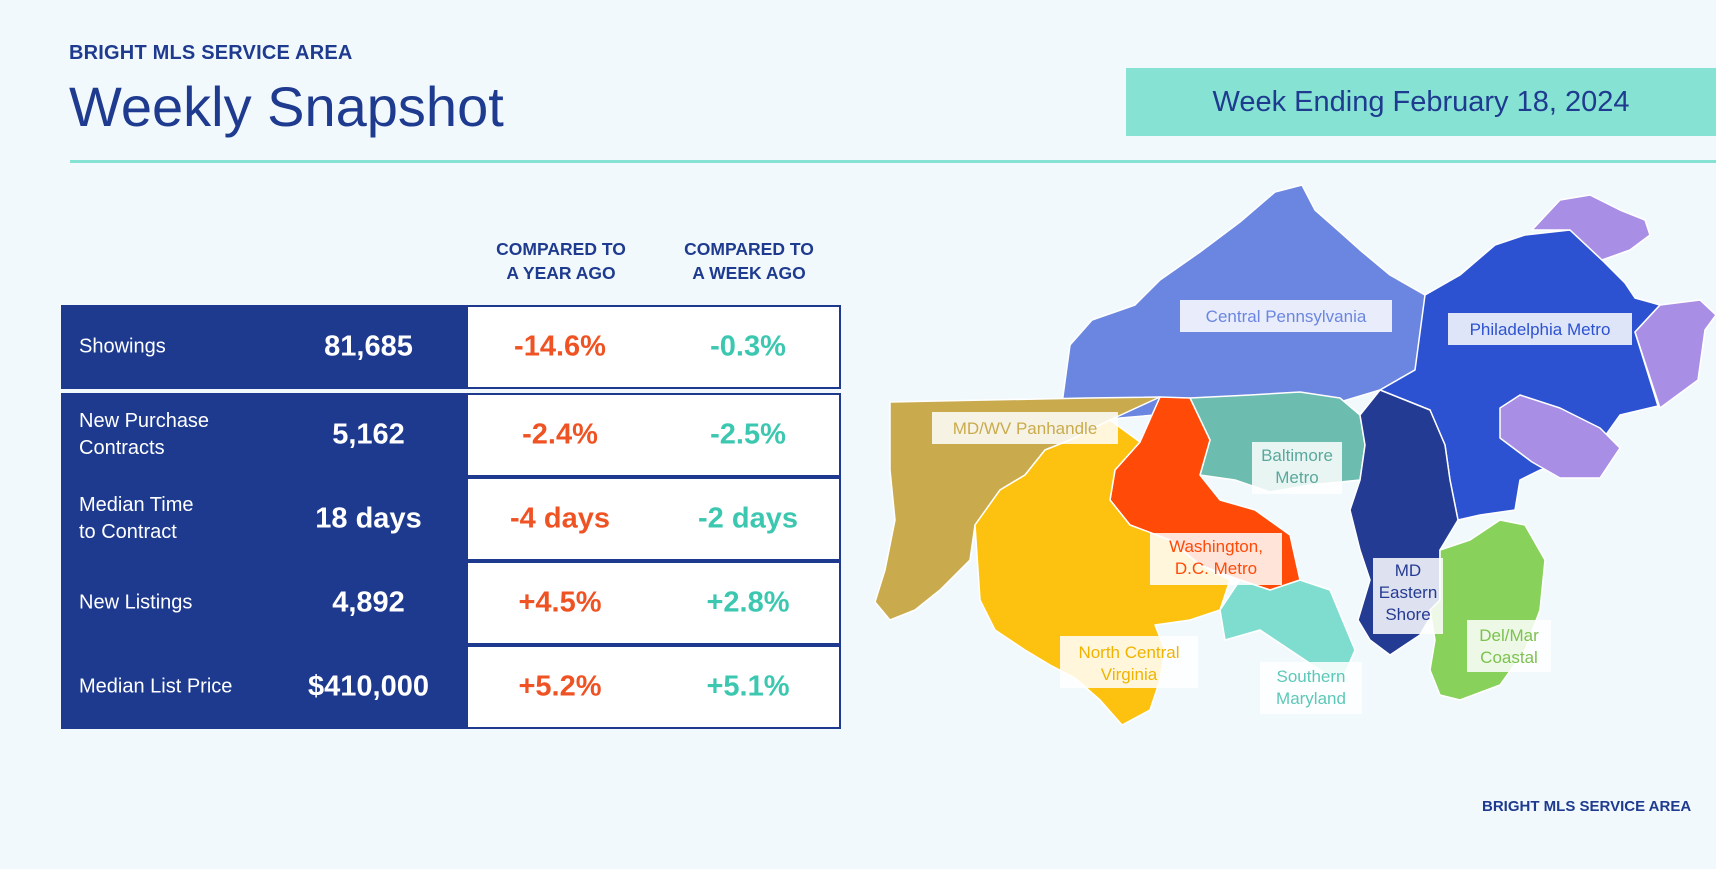  I want to click on table-row: New Purchase Contracts 5,162 -2.4% -2.5%, so click(453, 435).